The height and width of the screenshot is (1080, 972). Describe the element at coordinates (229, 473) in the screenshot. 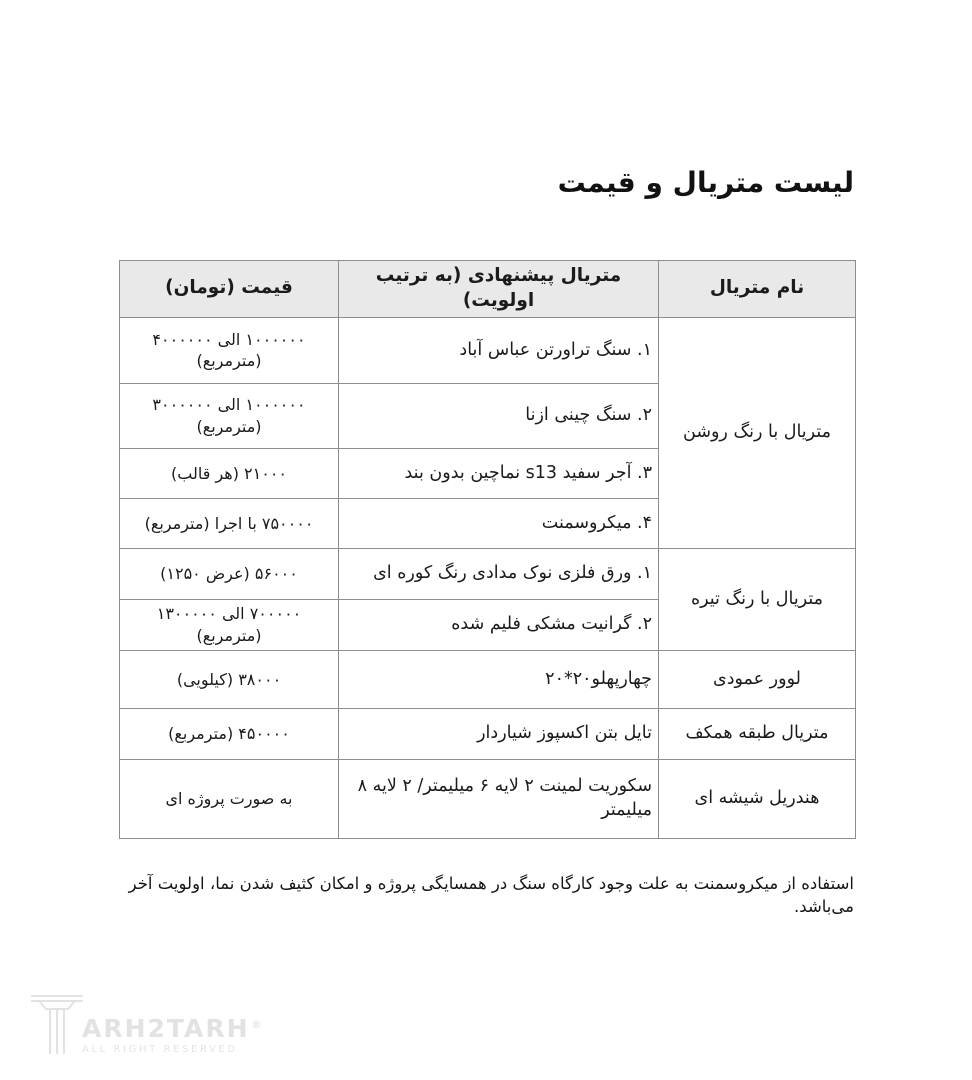

I see `price-cell: ۲۱۰۰۰ (هر قالب)` at that location.